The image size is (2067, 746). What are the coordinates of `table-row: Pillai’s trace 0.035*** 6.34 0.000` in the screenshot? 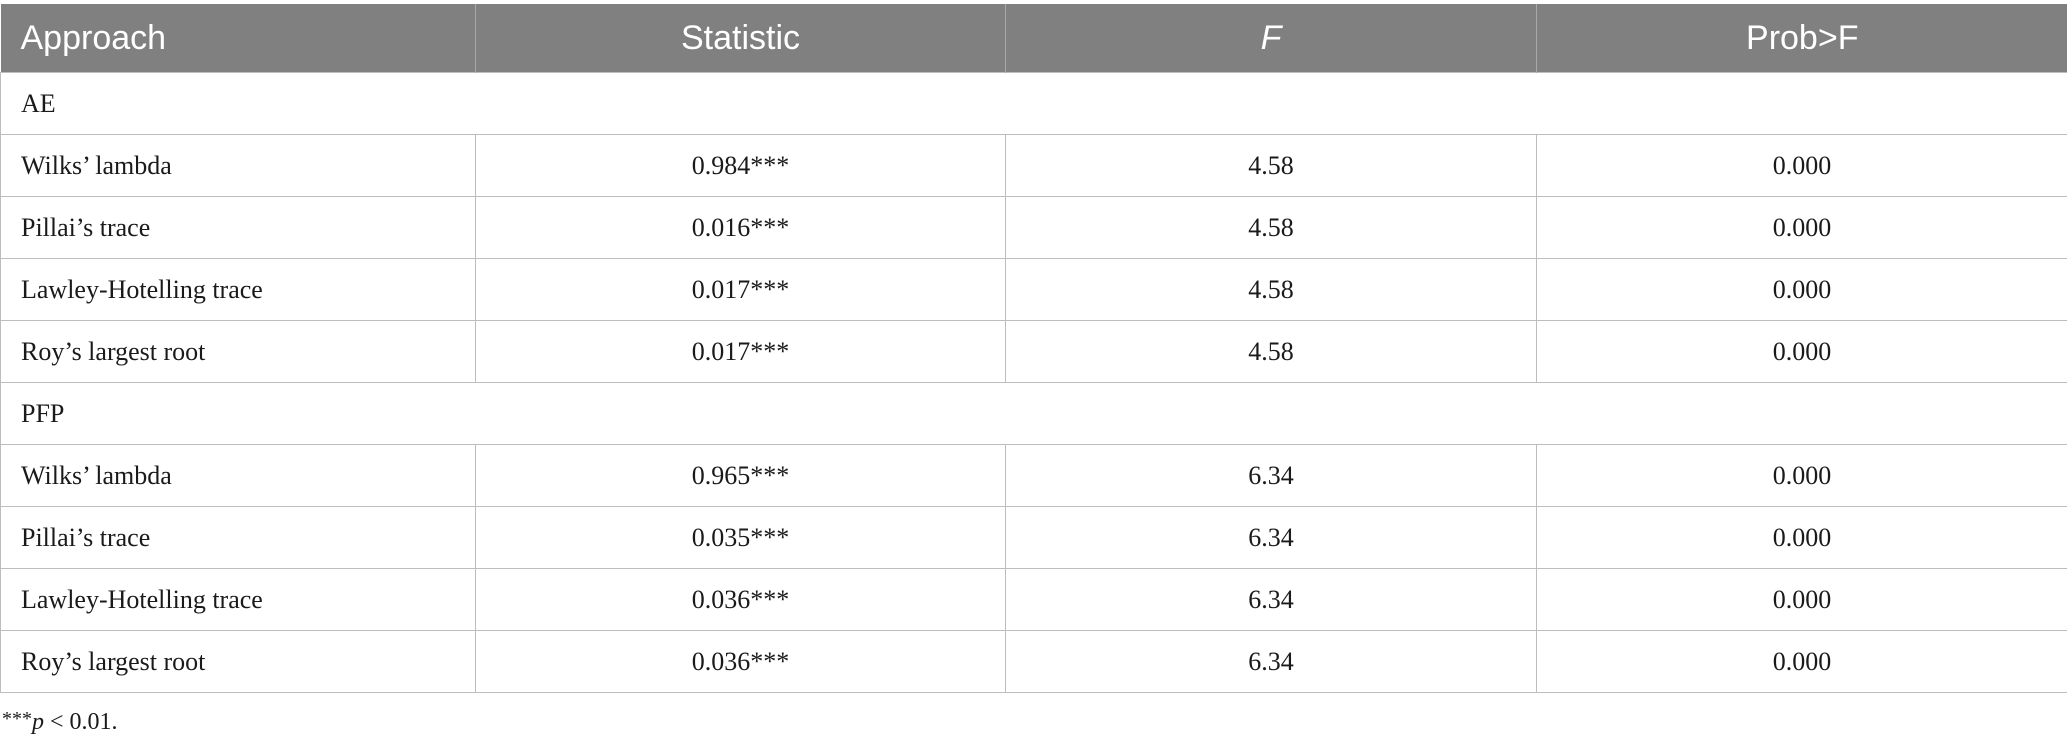 It's located at (1033, 537).